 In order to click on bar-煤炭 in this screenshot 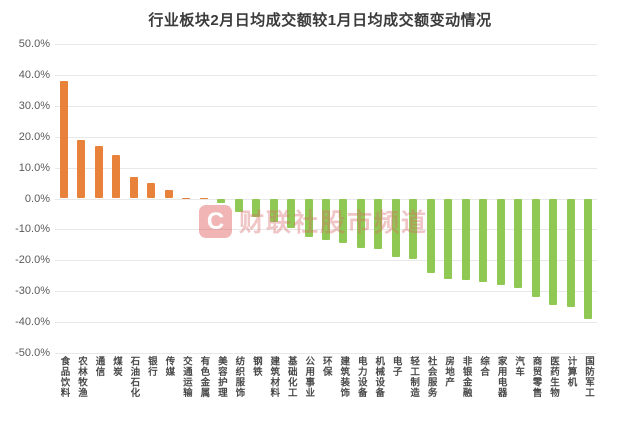, I will do `click(116, 177)`.